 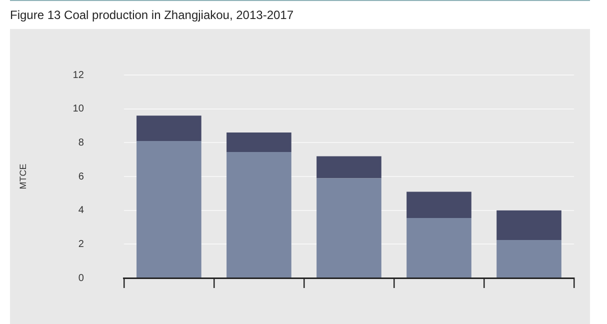 What do you see at coordinates (81, 176) in the screenshot?
I see `y-tick-label: 6` at bounding box center [81, 176].